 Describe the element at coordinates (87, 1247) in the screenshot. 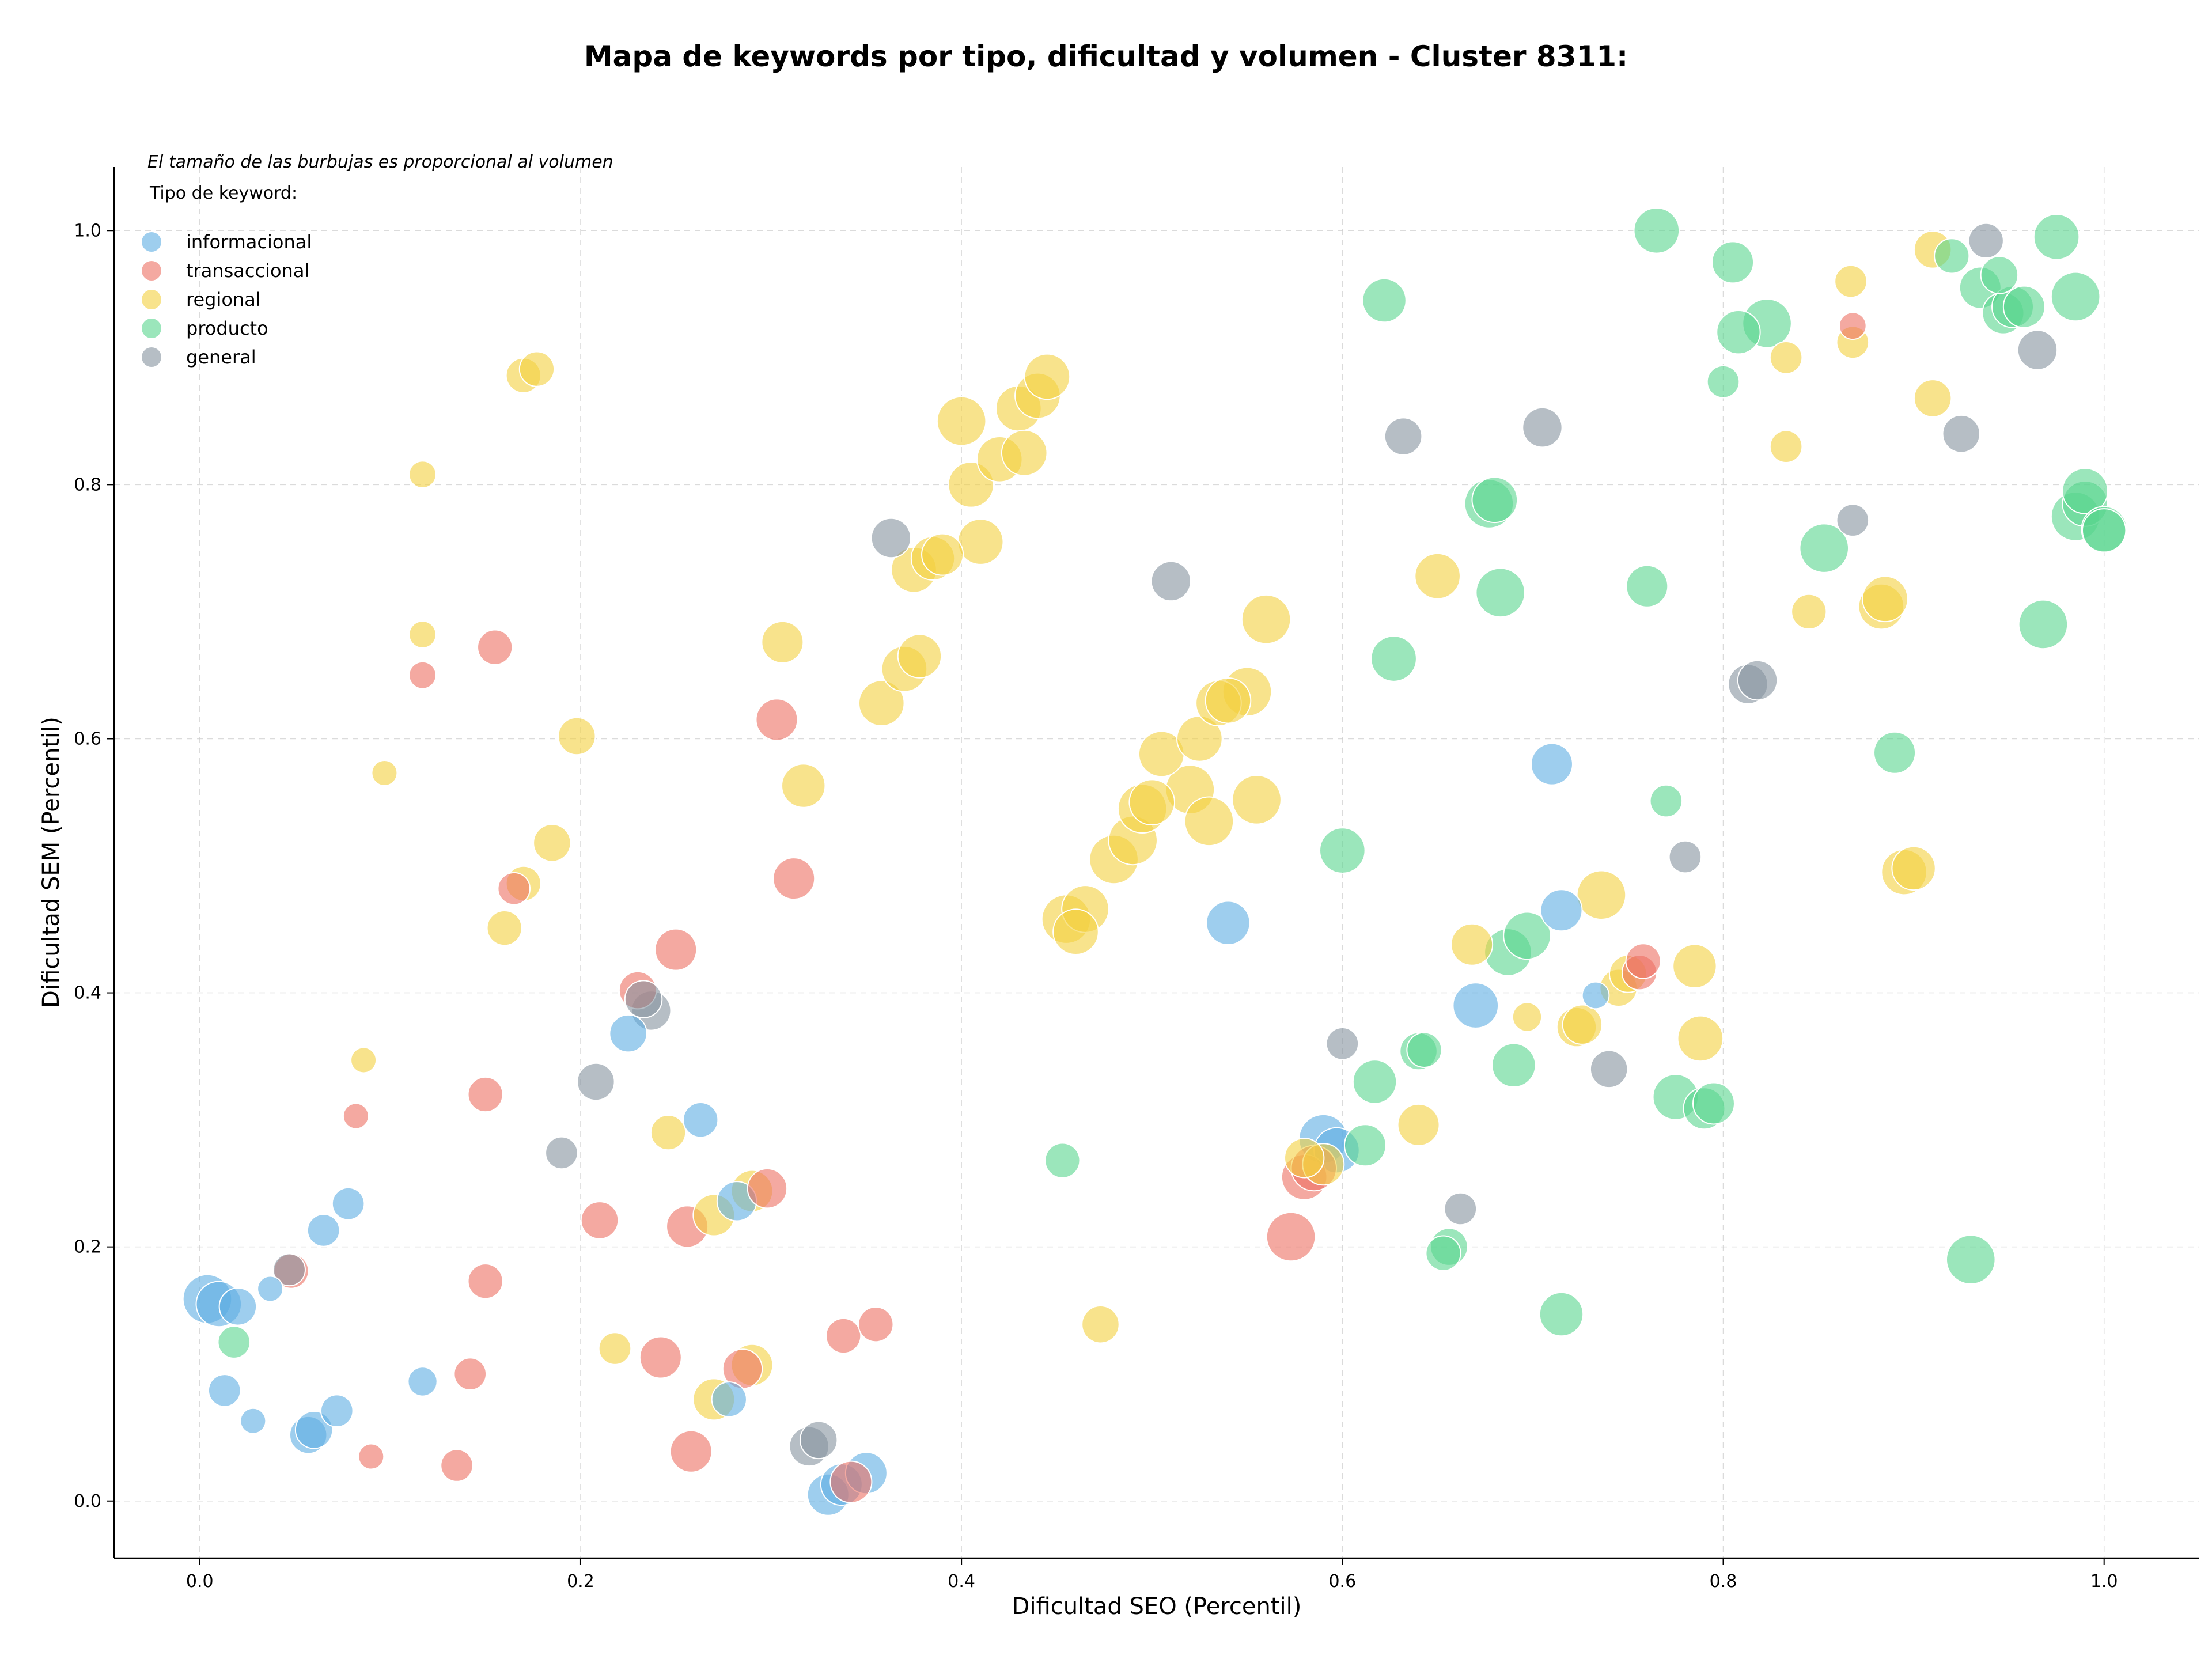

I see `y-tick-label: 0.2` at that location.